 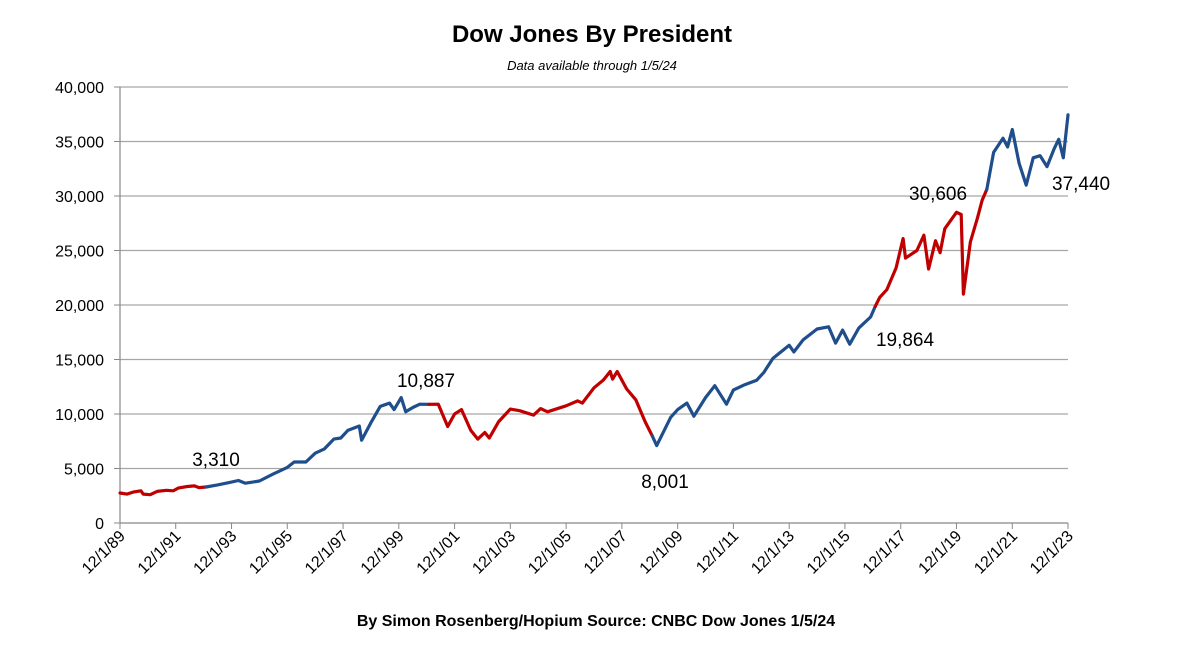 I want to click on y-tick-label: 5,000, so click(x=84, y=470).